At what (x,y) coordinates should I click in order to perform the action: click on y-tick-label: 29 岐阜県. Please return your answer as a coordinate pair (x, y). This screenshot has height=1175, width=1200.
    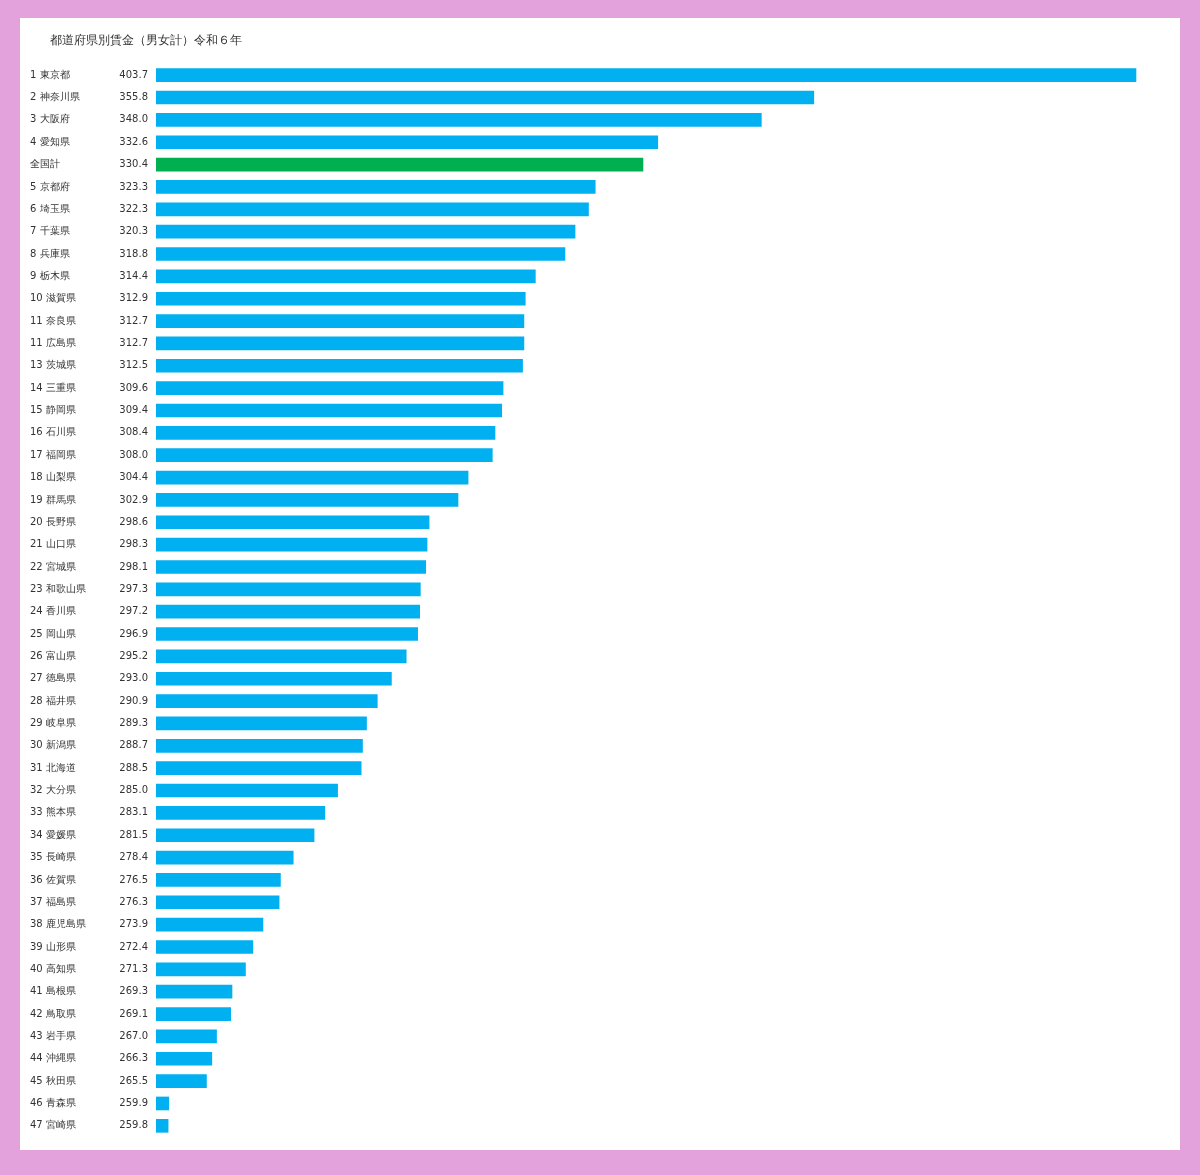
    Looking at the image, I should click on (73, 723).